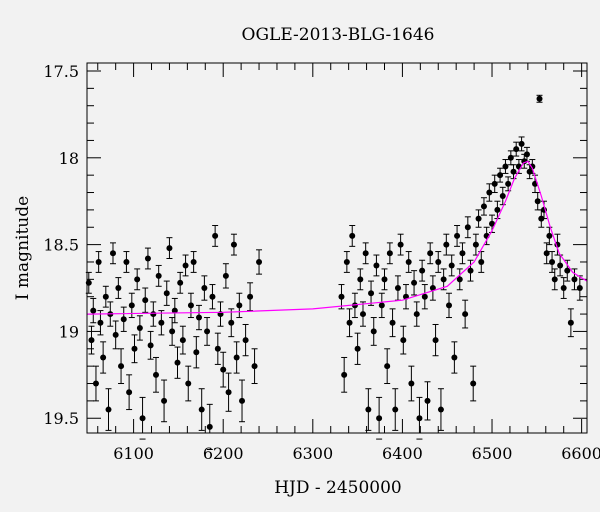 This screenshot has height=512, width=600. What do you see at coordinates (61, 71) in the screenshot?
I see `y-tick-label: 17.5` at bounding box center [61, 71].